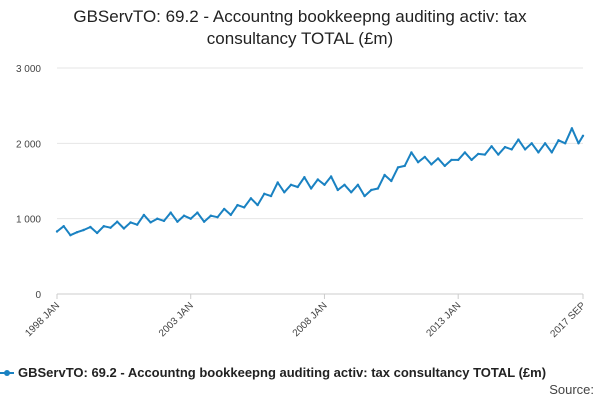  Describe the element at coordinates (7, 373) in the screenshot. I see `legend-series-marker` at that location.